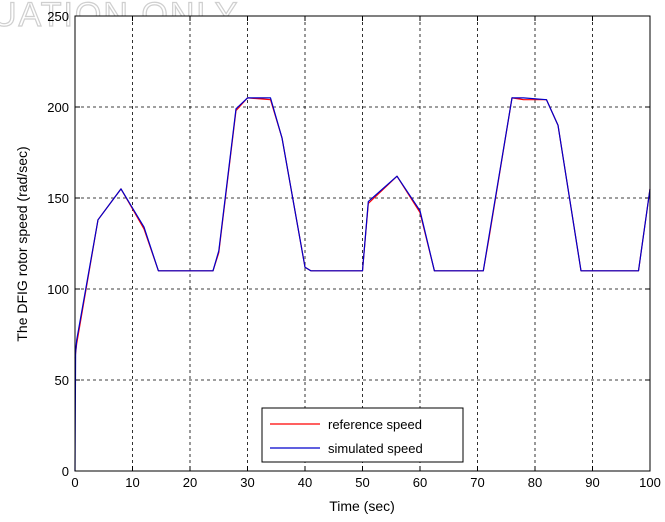  Describe the element at coordinates (58, 16) in the screenshot. I see `y-tick-label: 250` at that location.